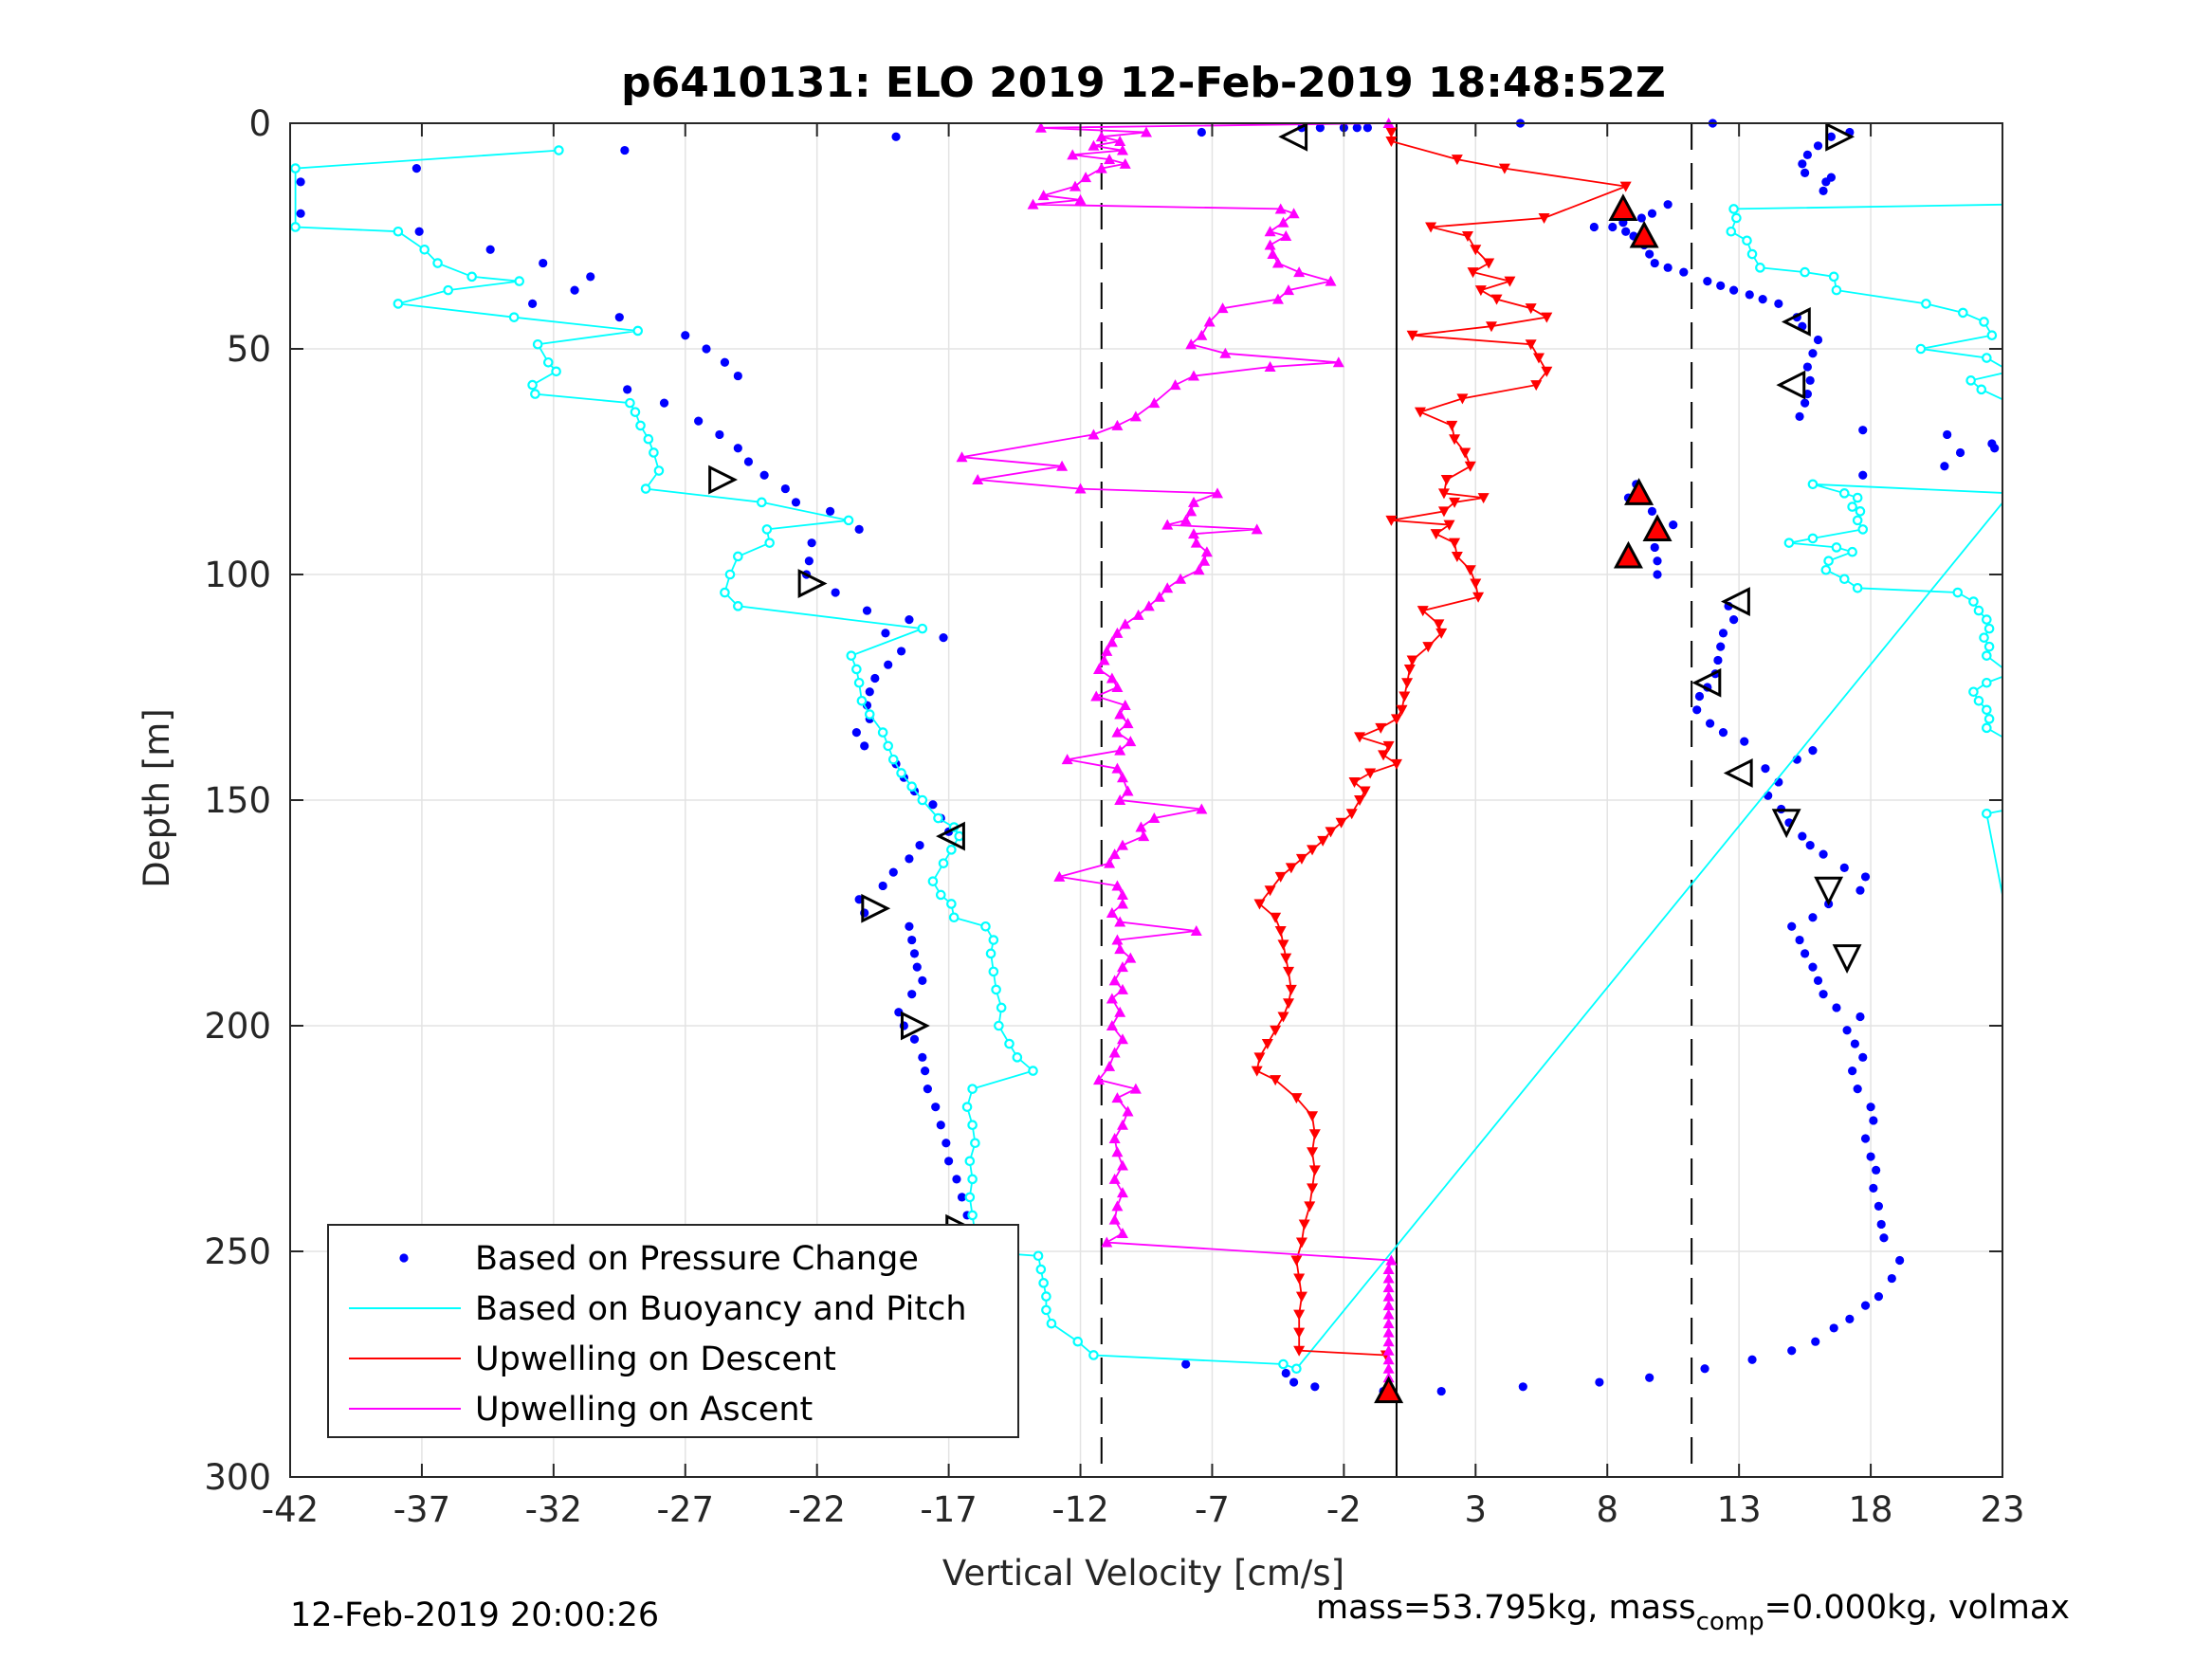 The image size is (2212, 1659). I want to click on legend-entry-label: Based on Buoyancy and Pitch, so click(721, 1309).